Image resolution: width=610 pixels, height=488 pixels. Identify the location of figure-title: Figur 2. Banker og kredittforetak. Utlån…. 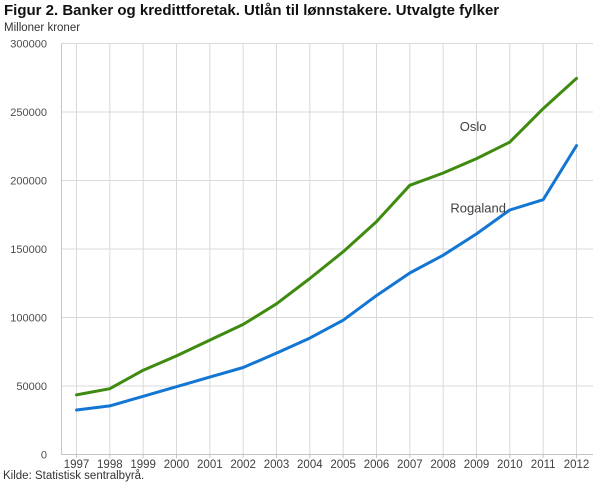
(252, 10).